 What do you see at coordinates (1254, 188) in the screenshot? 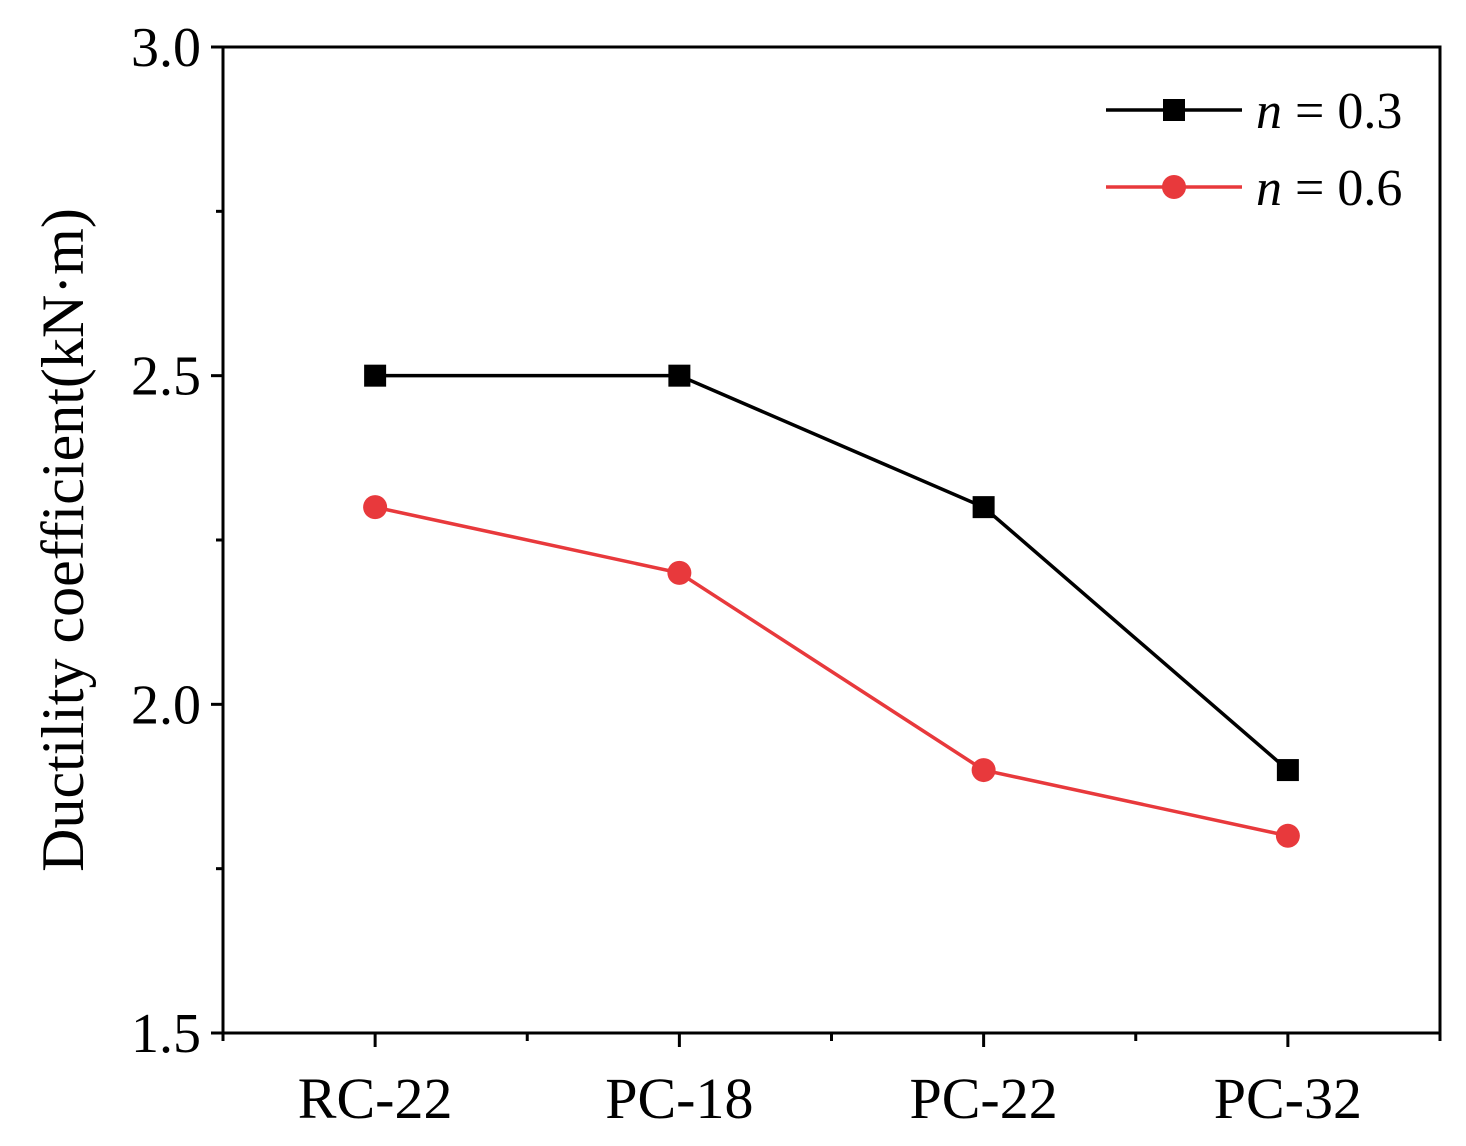
I see `legend-item-2: n = 0.6` at bounding box center [1254, 188].